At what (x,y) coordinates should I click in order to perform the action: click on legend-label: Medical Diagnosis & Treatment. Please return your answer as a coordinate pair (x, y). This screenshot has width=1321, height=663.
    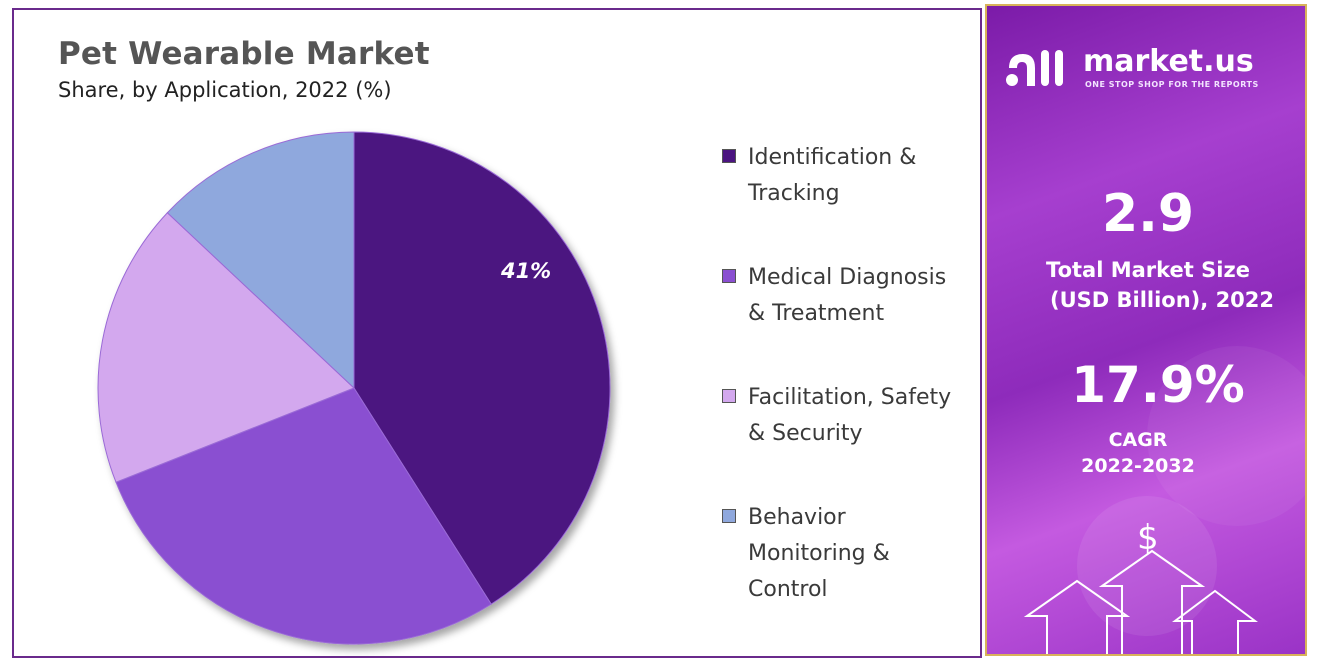
    Looking at the image, I should click on (847, 295).